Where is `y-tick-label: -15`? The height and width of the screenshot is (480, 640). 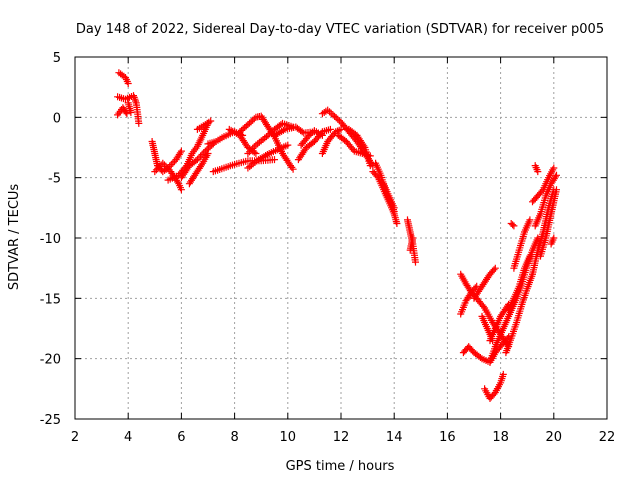 y-tick-label: -15 is located at coordinates (50, 299).